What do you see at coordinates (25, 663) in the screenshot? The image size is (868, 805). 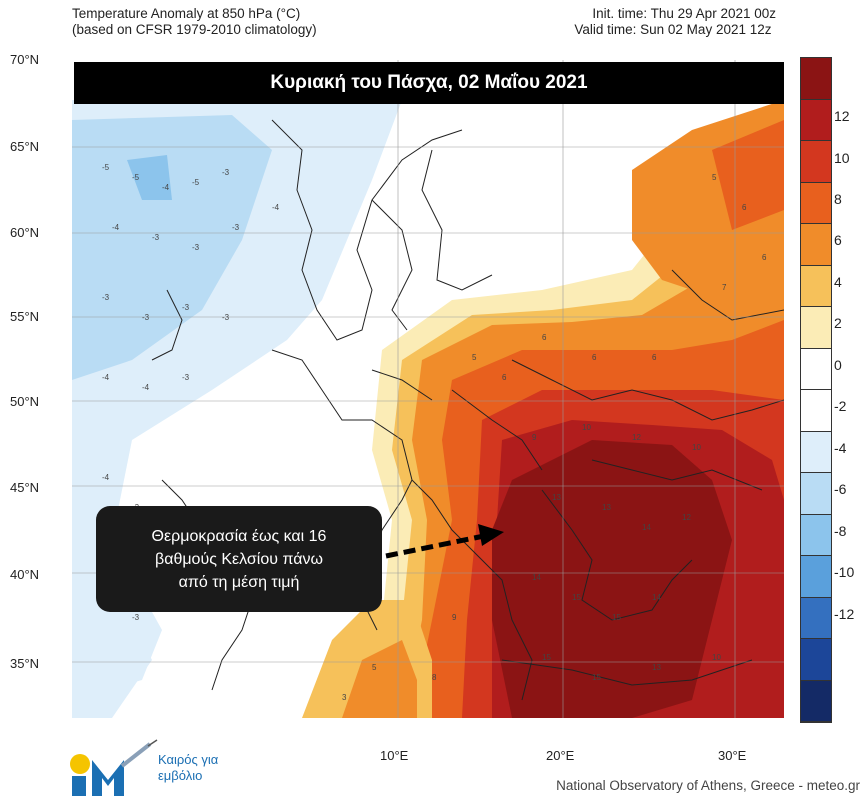 I see `lat-label-35: 35°N` at bounding box center [25, 663].